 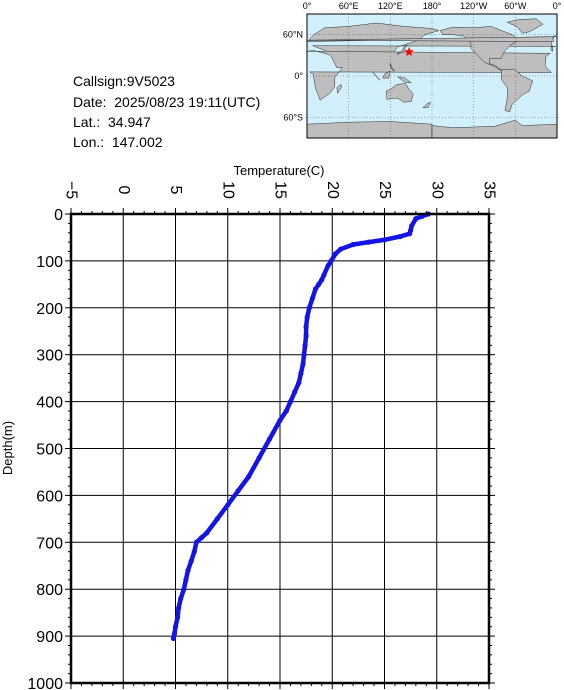 What do you see at coordinates (49, 309) in the screenshot?
I see `y-tick-label: 200` at bounding box center [49, 309].